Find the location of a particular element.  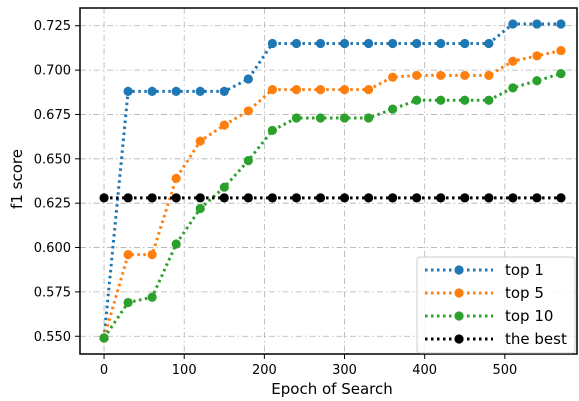

y-tick-label-0: 0.550 is located at coordinates (52, 337).